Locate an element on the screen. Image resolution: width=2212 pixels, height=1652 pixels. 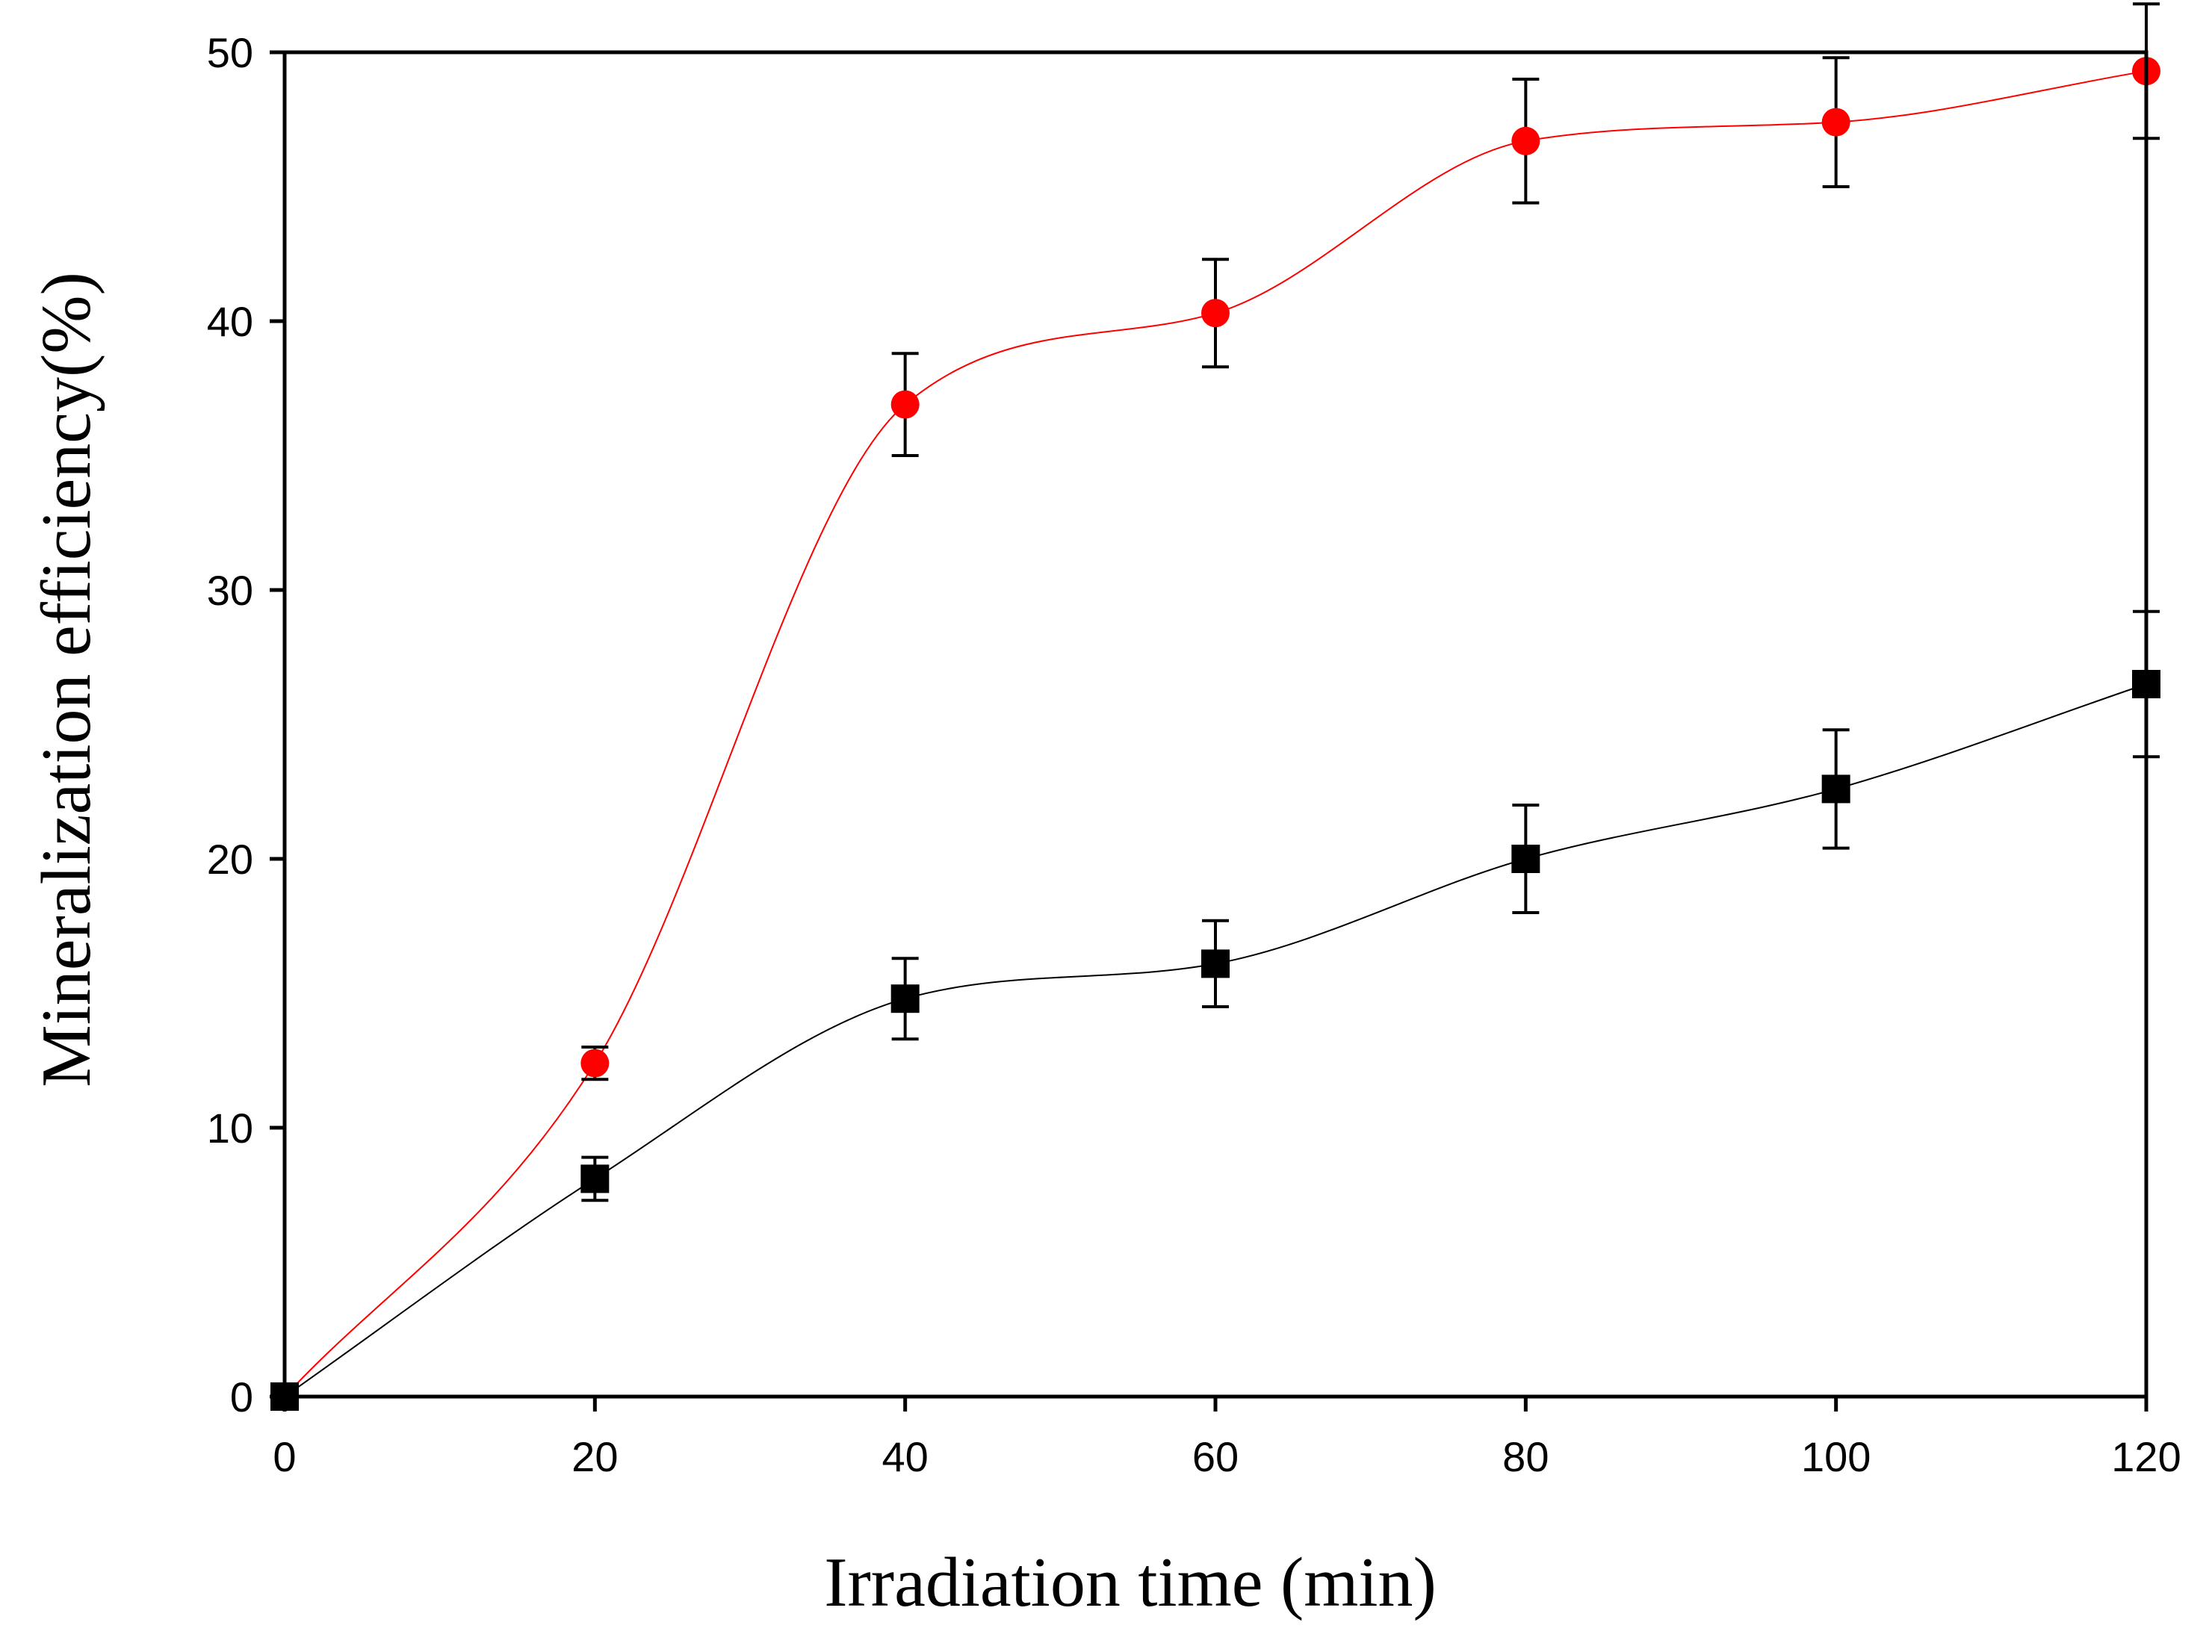
y-tick-label: 20 is located at coordinates (230, 859).